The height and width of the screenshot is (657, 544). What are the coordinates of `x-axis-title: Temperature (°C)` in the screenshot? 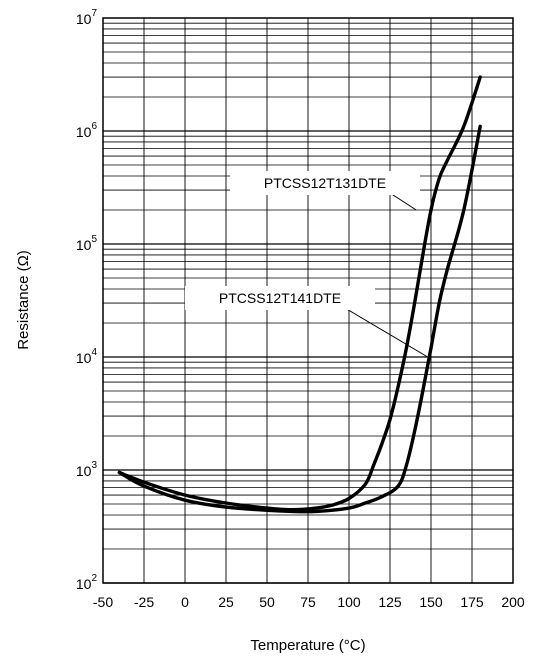 It's located at (307, 645).